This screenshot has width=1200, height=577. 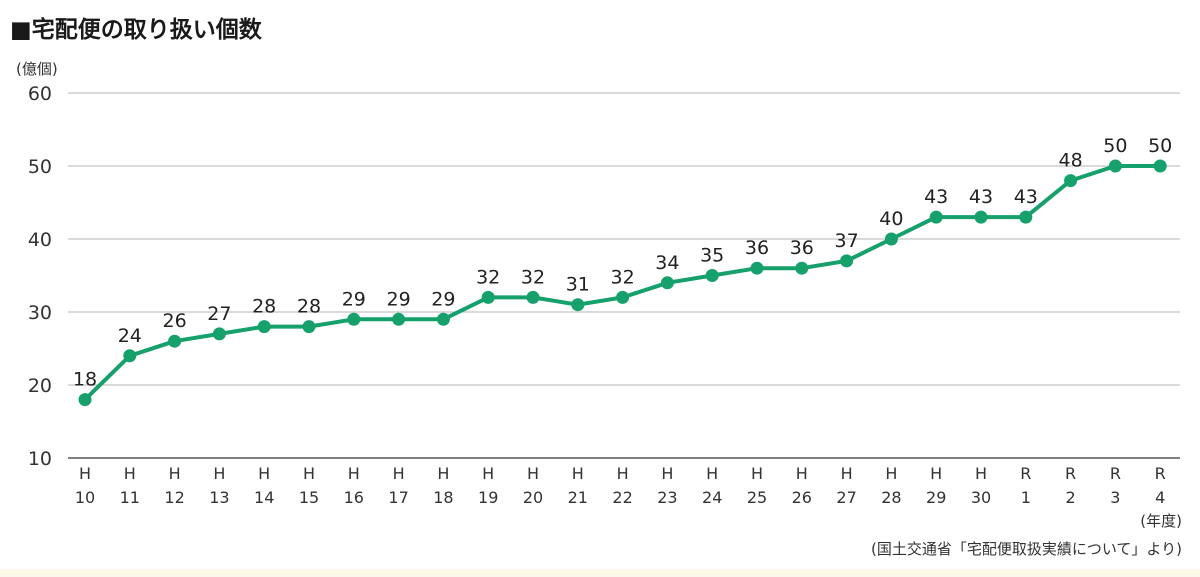 What do you see at coordinates (802, 497) in the screenshot?
I see `x-tick-label: 26` at bounding box center [802, 497].